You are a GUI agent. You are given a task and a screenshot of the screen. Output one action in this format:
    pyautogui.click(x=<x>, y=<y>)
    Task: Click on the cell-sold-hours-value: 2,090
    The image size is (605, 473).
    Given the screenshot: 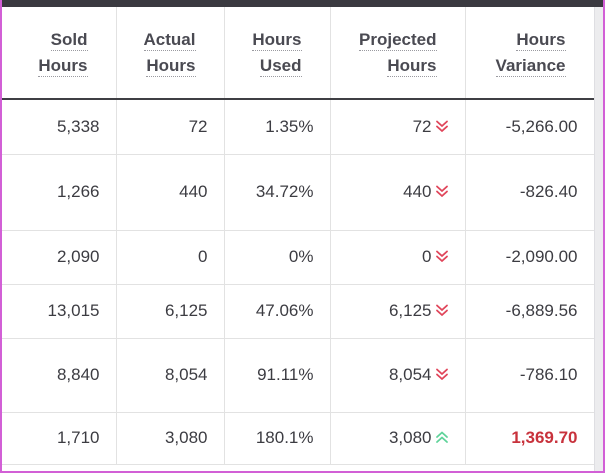 What is the action you would take?
    pyautogui.click(x=78, y=256)
    